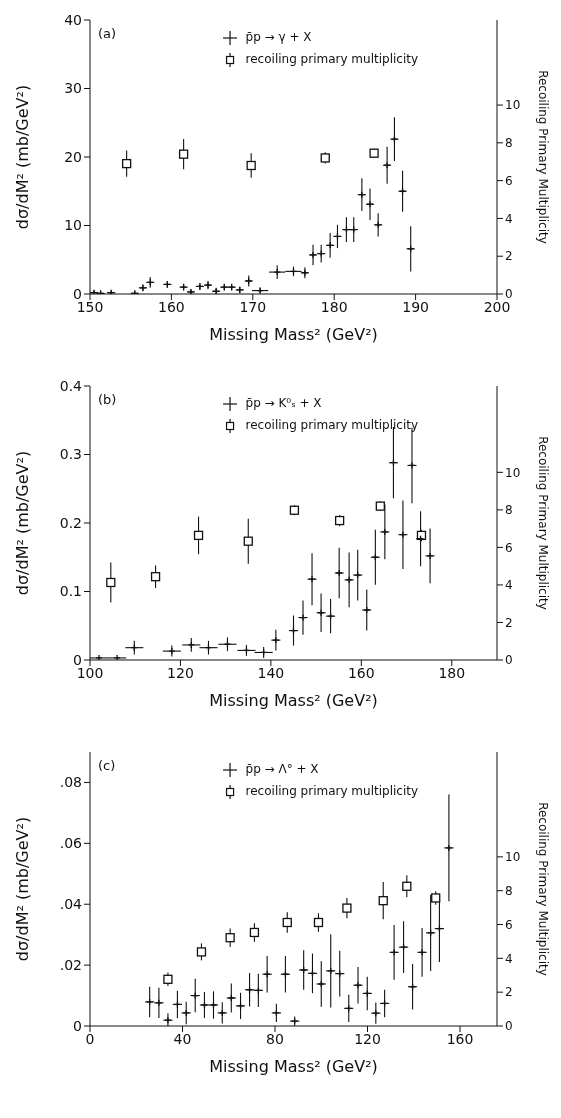 Image resolution: width=561 pixels, height=1118 pixels. I want to click on x-tick-label: 0, so click(90, 1038).